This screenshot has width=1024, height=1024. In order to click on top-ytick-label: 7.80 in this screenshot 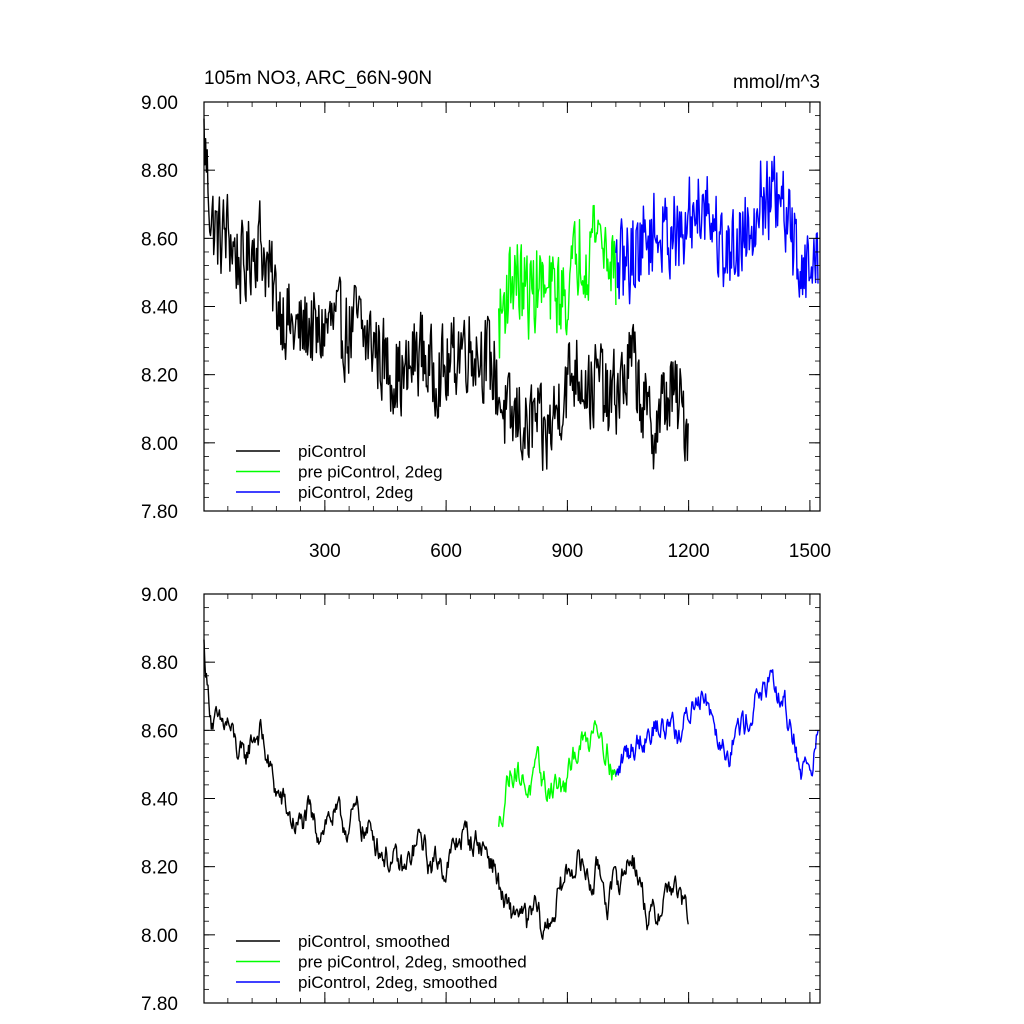, I will do `click(159, 512)`.